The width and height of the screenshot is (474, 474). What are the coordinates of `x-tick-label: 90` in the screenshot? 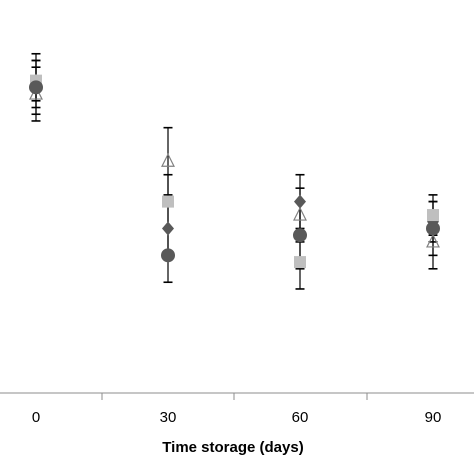 It's located at (433, 417).